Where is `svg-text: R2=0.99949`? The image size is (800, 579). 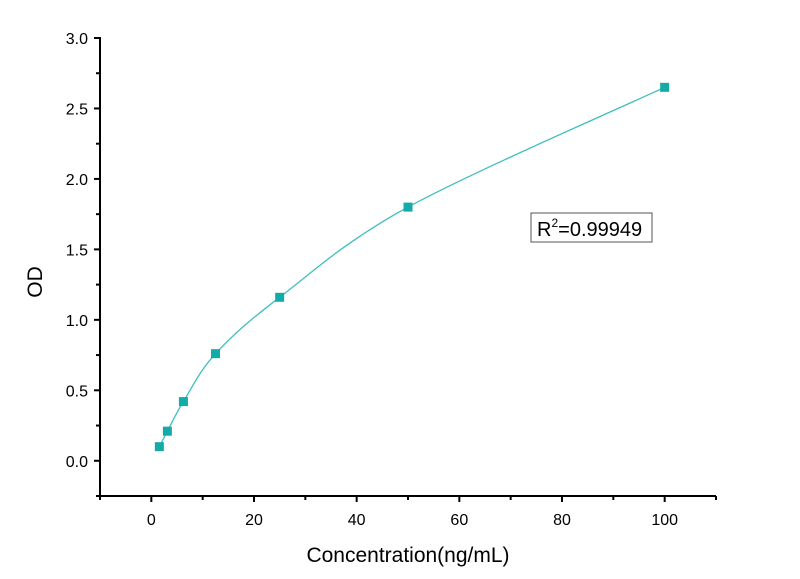 svg-text: R2=0.99949 is located at coordinates (589, 228).